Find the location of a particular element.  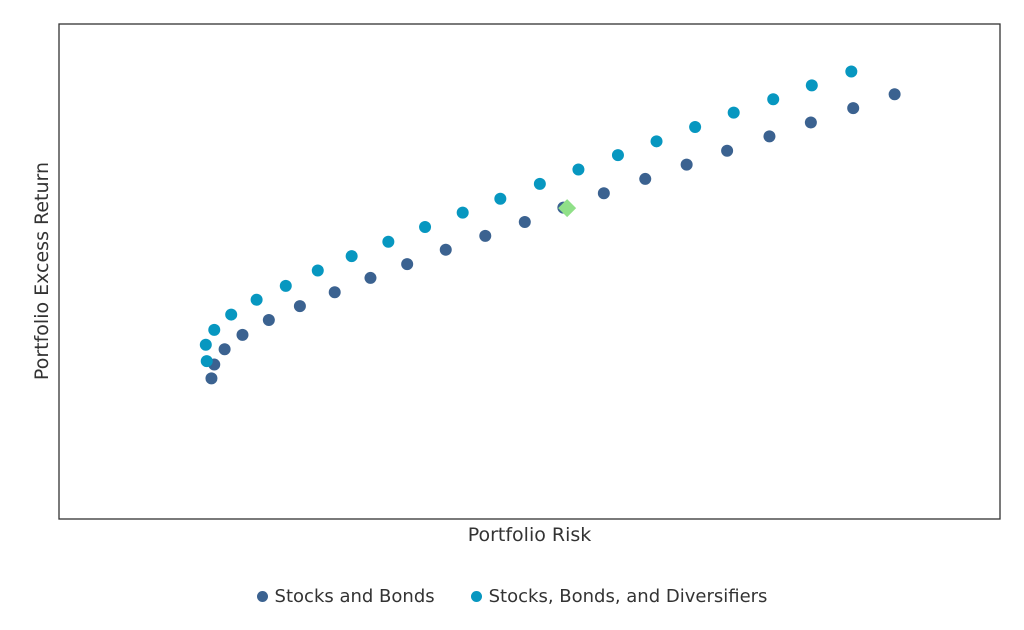

legend-item-diversifiers: Stocks, Bonds, and Diversifiers is located at coordinates (619, 596).